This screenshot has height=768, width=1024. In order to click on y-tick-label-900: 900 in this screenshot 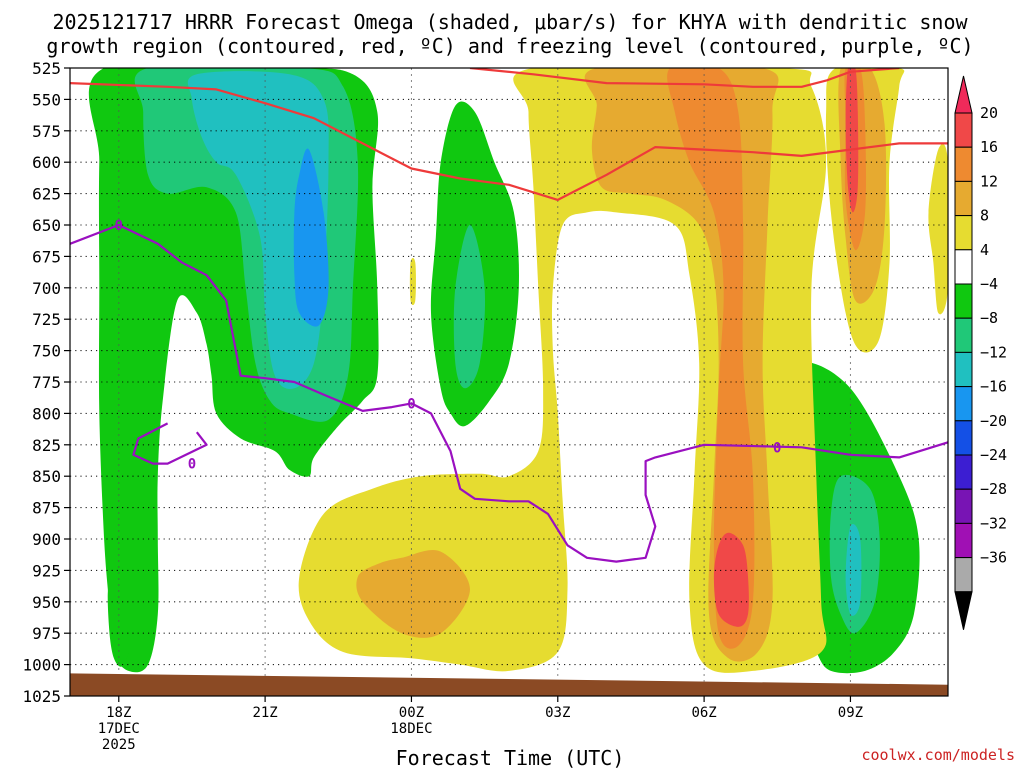, I will do `click(46, 539)`.